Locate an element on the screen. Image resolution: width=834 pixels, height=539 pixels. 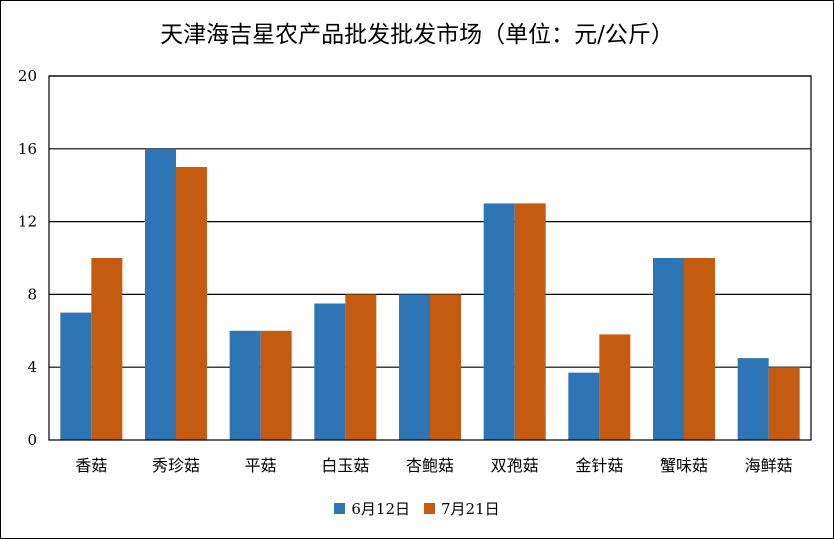
legend-label: 6月12日 is located at coordinates (380, 509).